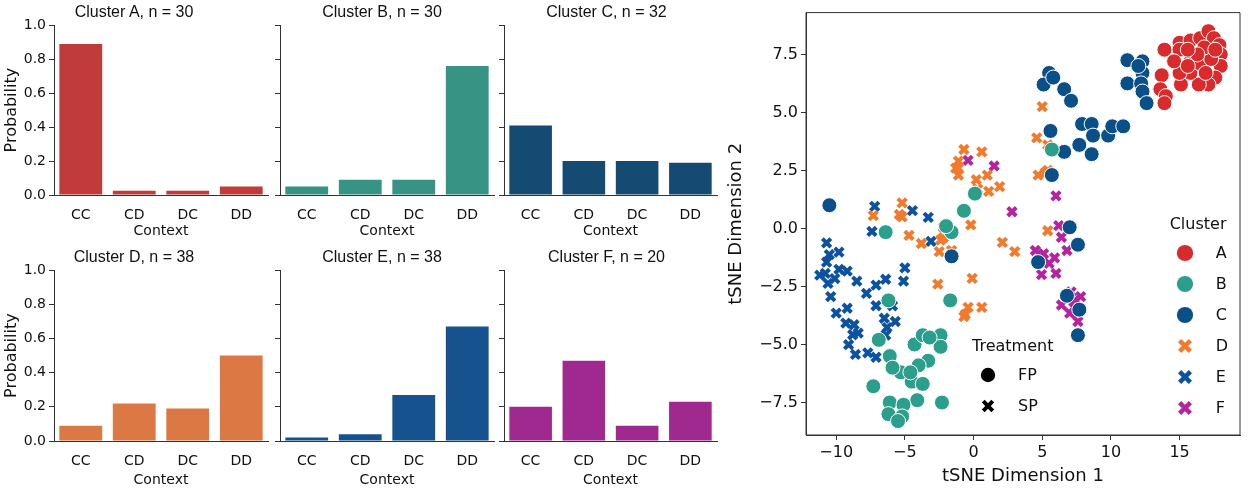 This screenshot has width=1250, height=489. What do you see at coordinates (134, 257) in the screenshot?
I see `chart-title: Cluster D, n = 38` at bounding box center [134, 257].